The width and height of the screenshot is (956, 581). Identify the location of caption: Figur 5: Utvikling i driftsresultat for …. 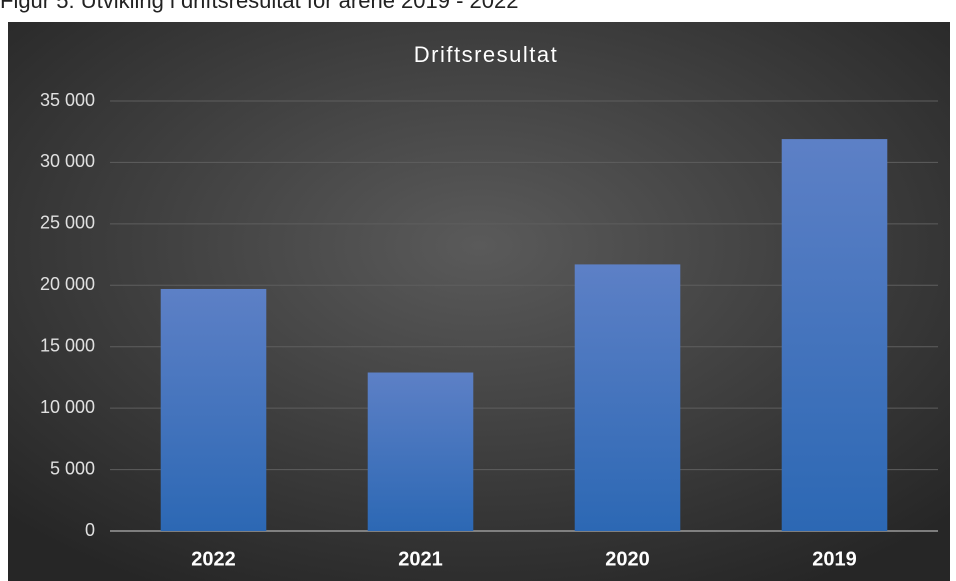
(259, 6).